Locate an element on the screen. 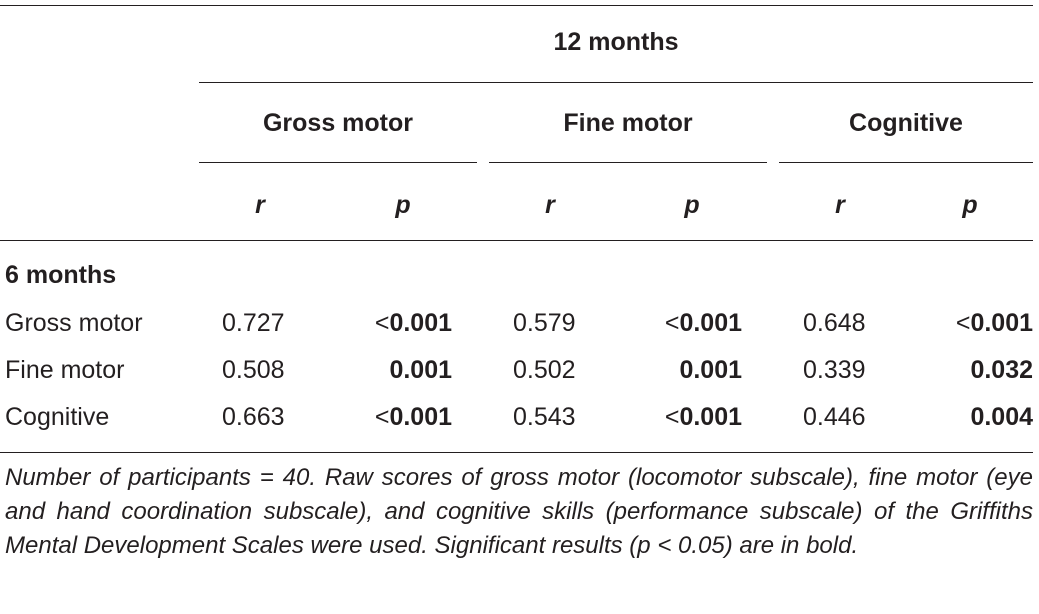  r-value: 0.339 is located at coordinates (834, 370).